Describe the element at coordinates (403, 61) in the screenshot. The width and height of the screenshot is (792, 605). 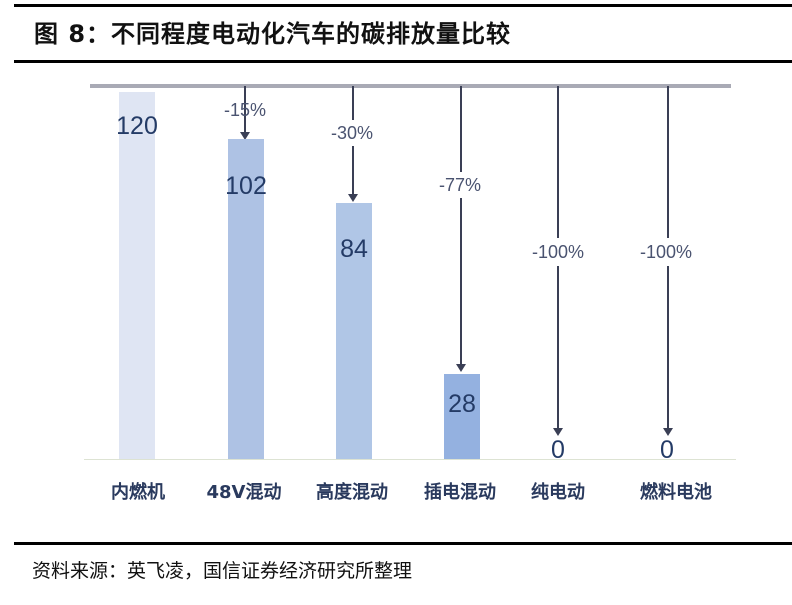
I see `title-underline` at that location.